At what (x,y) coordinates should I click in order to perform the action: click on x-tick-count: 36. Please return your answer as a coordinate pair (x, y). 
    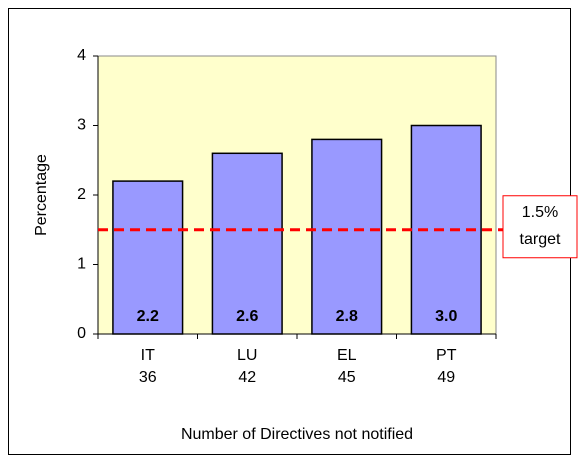
    Looking at the image, I should click on (148, 377).